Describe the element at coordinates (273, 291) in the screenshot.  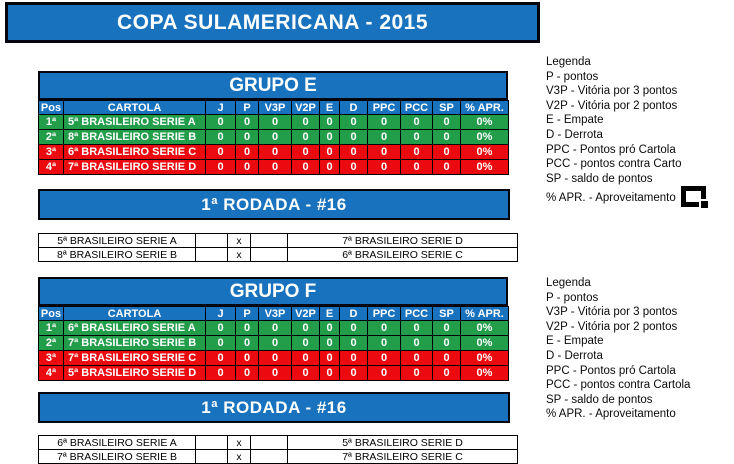
I see `group-f-header: GRUPO F` at that location.